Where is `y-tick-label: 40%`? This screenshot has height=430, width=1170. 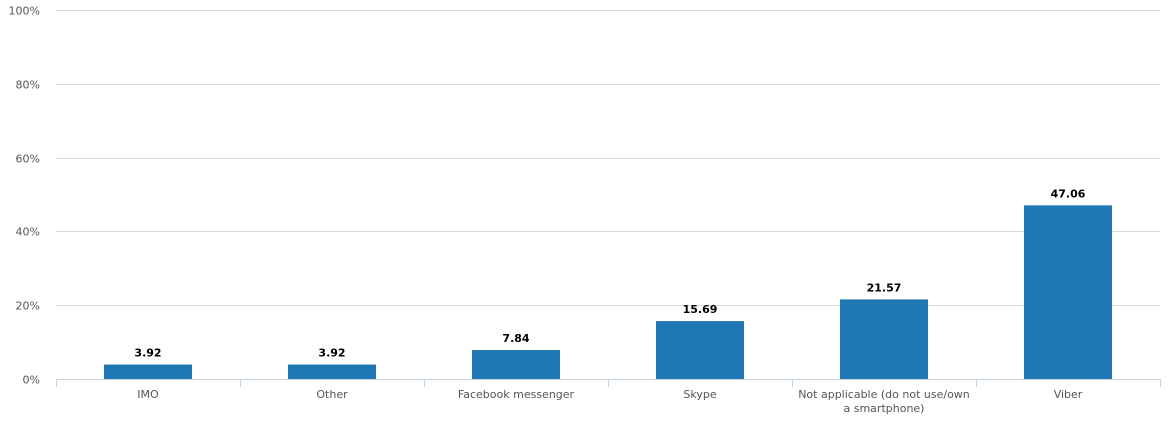 y-tick-label: 40% is located at coordinates (28, 232).